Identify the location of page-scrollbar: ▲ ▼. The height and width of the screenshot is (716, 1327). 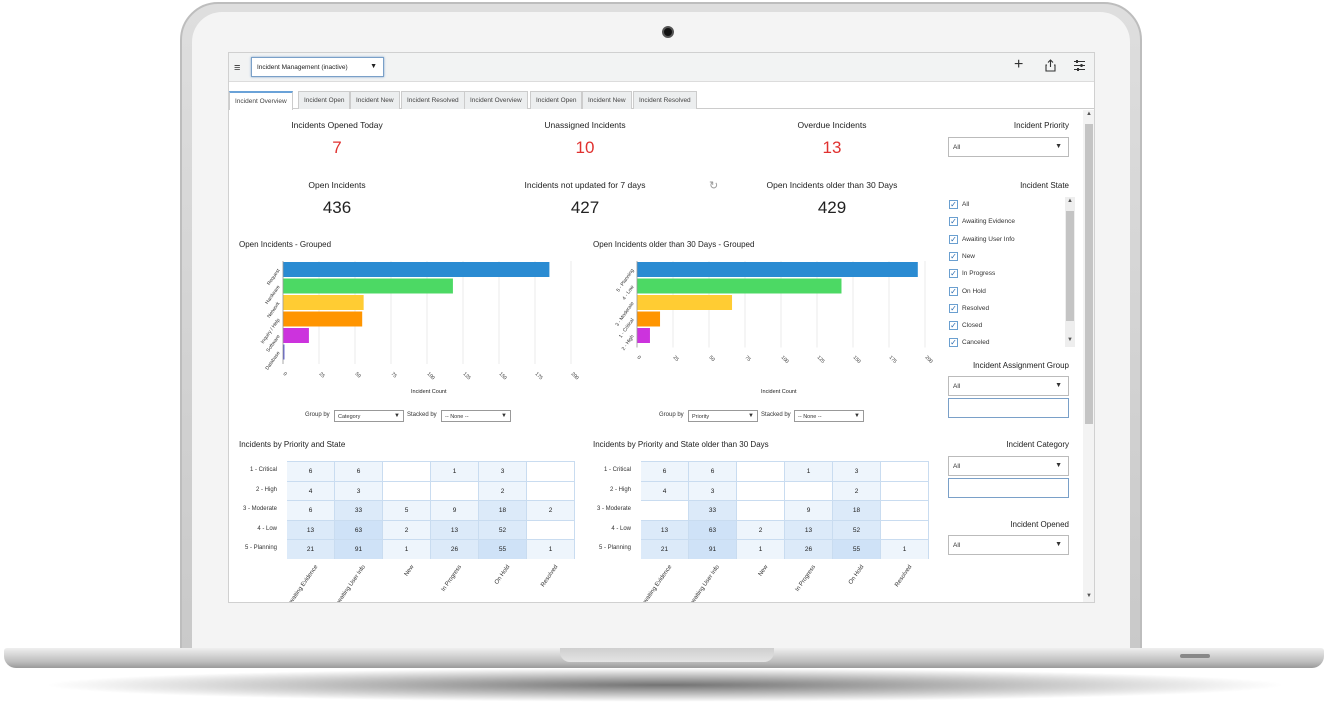
(1088, 356).